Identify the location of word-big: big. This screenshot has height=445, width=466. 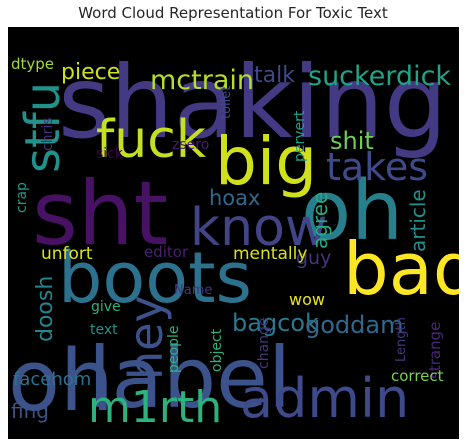
(266, 161).